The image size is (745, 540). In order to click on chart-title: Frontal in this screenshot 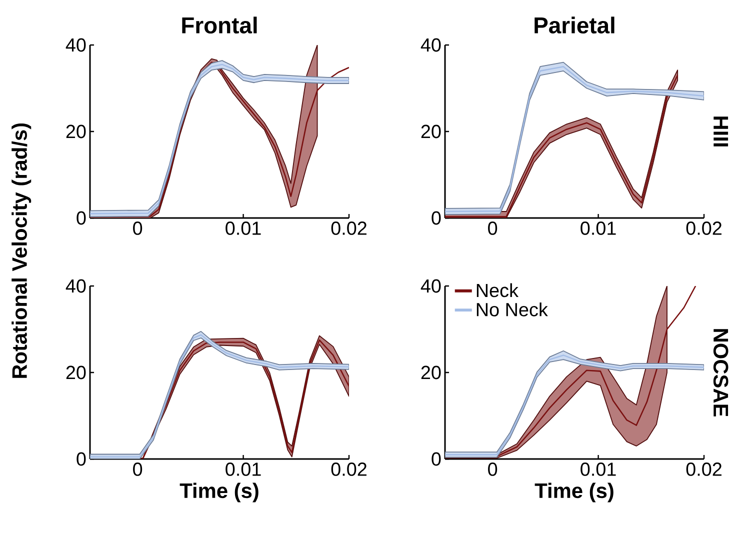, I will do `click(219, 25)`.